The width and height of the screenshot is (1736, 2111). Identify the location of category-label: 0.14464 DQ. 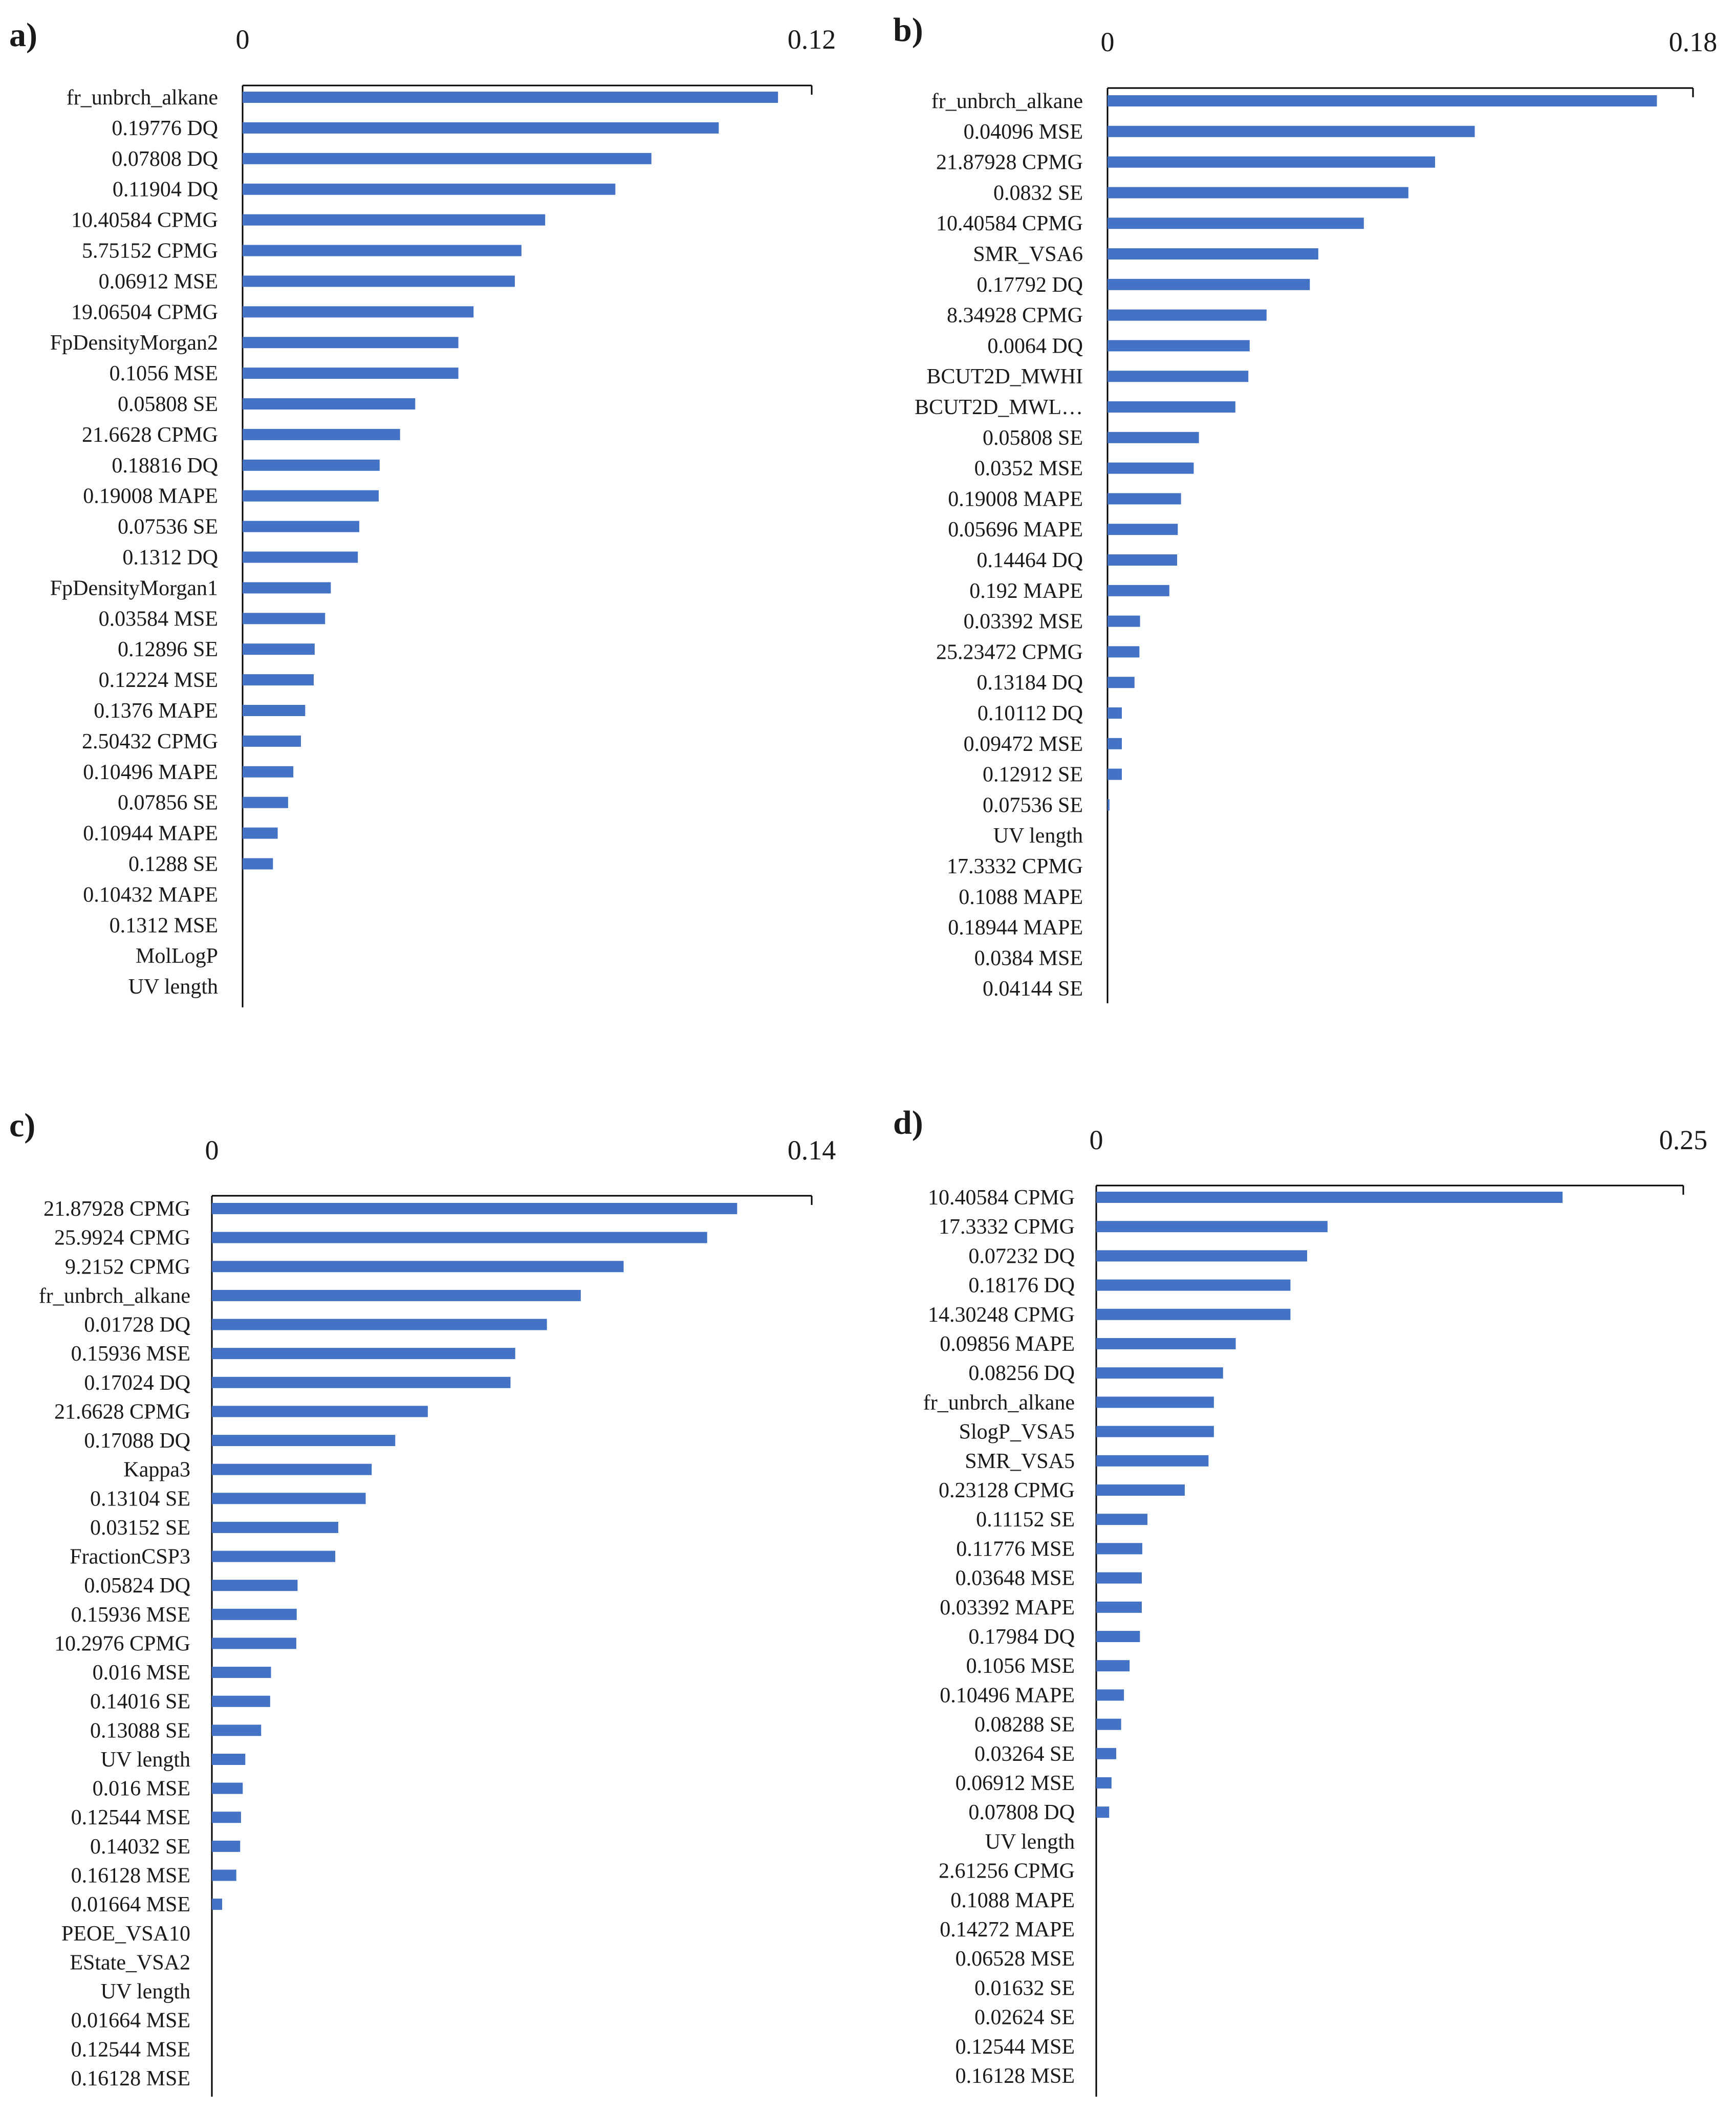
(1029, 560).